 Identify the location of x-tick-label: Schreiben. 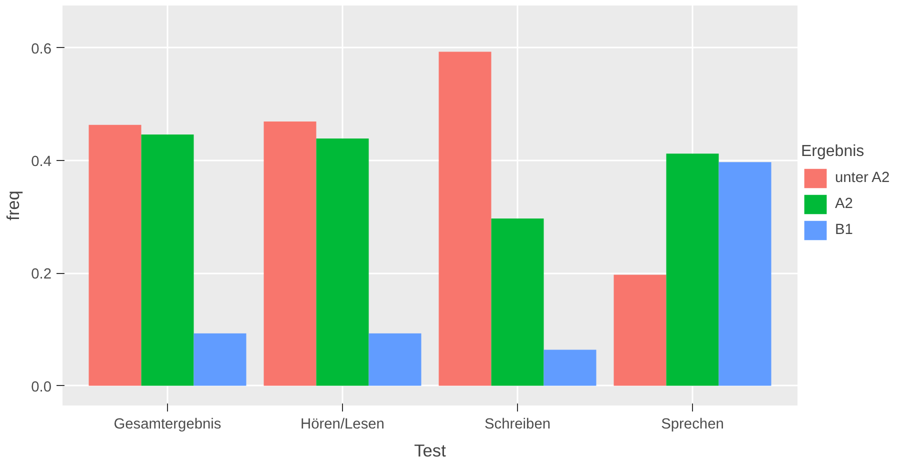
(517, 424).